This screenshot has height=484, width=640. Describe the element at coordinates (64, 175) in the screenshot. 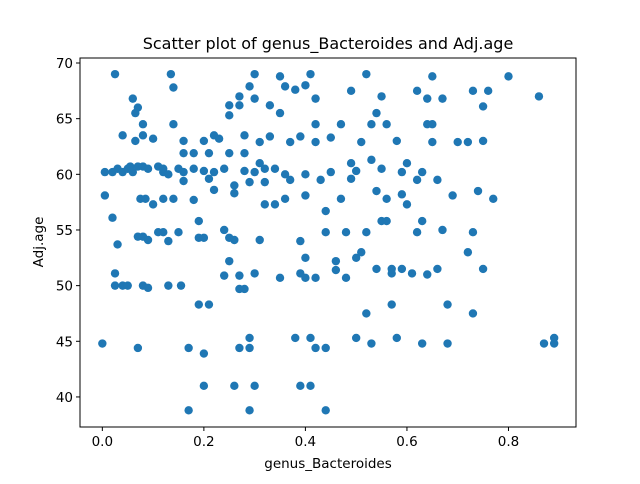

I see `y-tick-label: 60` at that location.